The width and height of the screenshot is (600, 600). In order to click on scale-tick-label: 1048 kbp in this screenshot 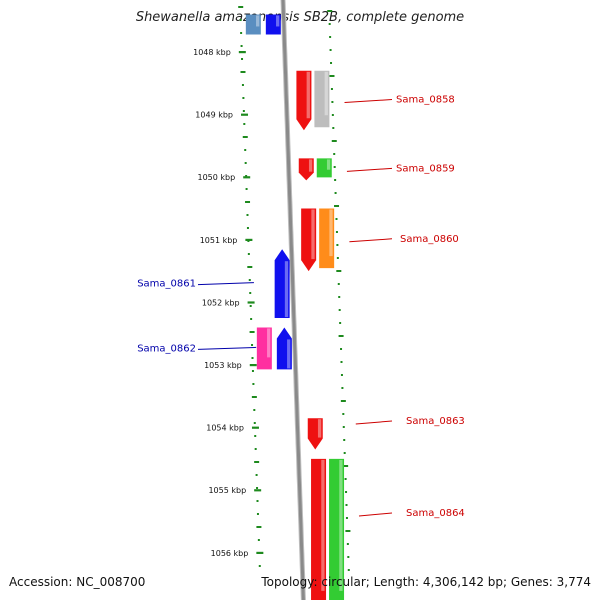, I will do `click(212, 52)`.